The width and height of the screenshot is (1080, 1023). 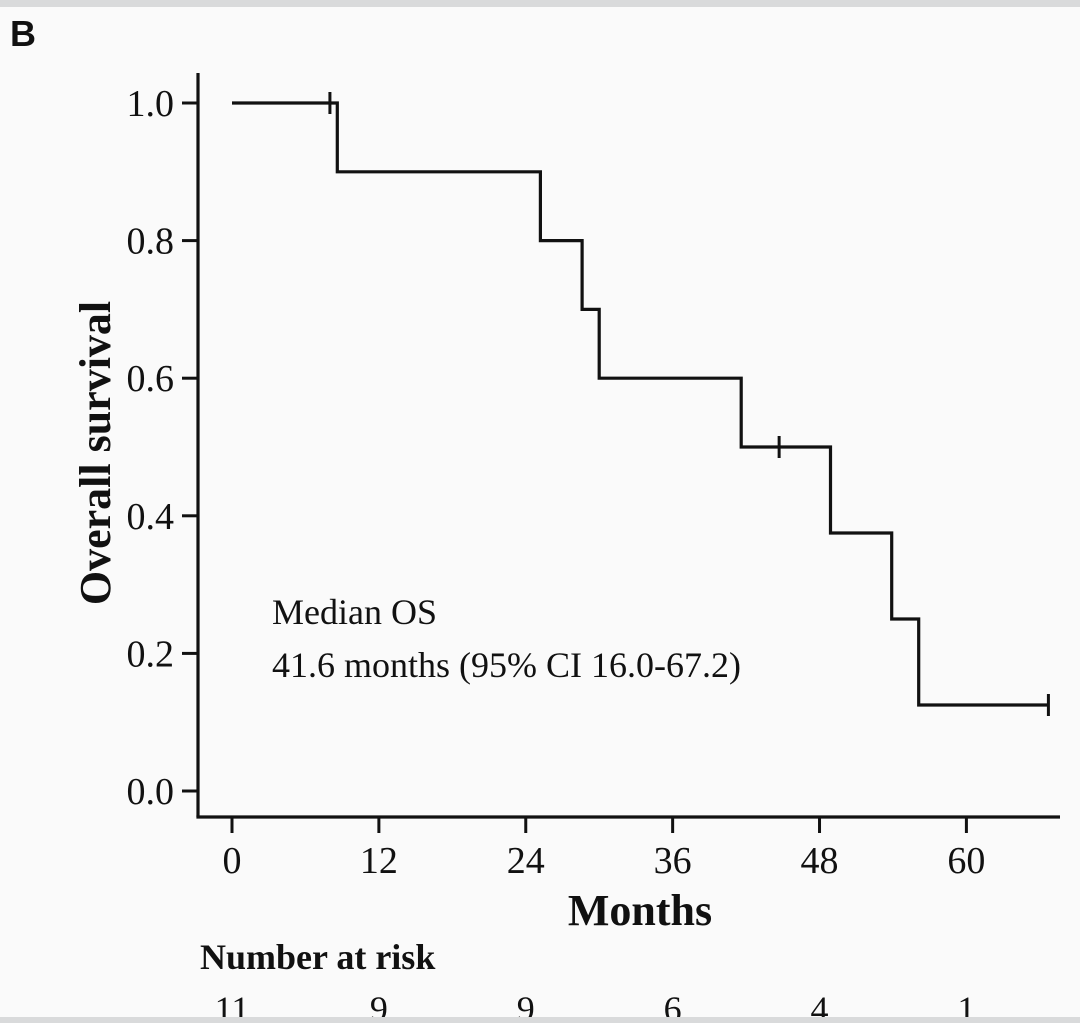 What do you see at coordinates (595, 1003) in the screenshot?
I see `risk-table-values: 11 9 9 6 4 1` at bounding box center [595, 1003].